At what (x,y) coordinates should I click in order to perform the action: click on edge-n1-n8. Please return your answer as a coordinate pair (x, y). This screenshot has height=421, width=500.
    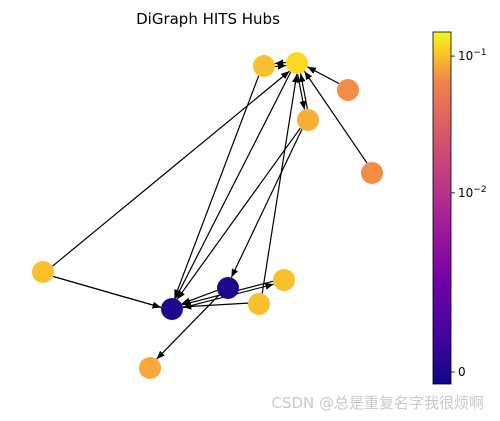
    Looking at the image, I should click on (233, 185).